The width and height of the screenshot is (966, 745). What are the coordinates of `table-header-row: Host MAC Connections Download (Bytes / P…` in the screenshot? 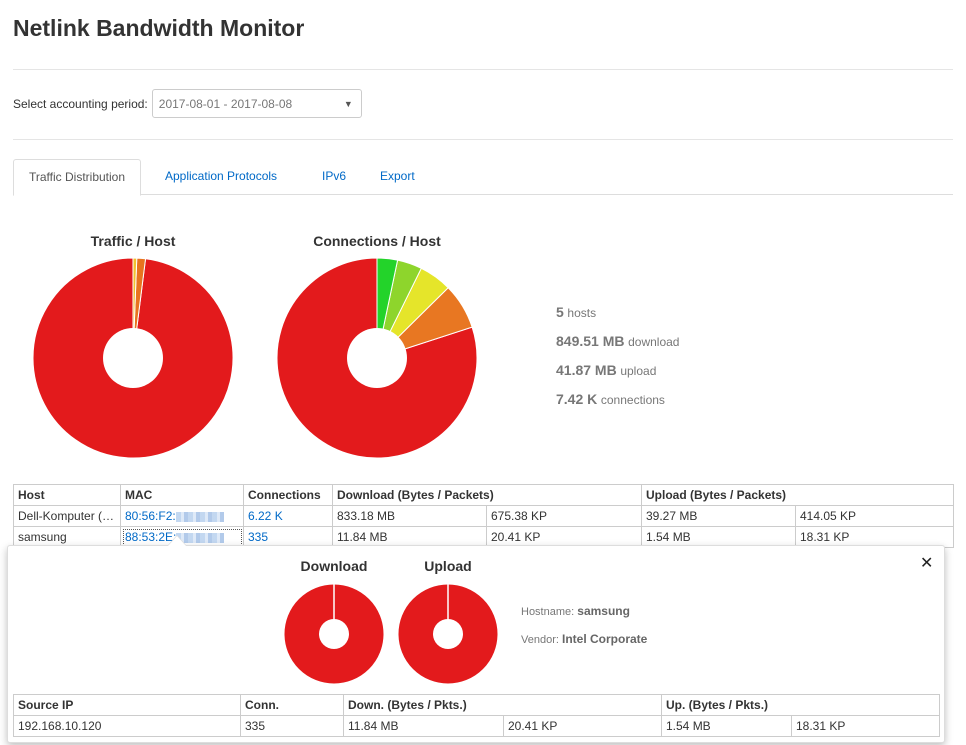 It's located at (484, 495).